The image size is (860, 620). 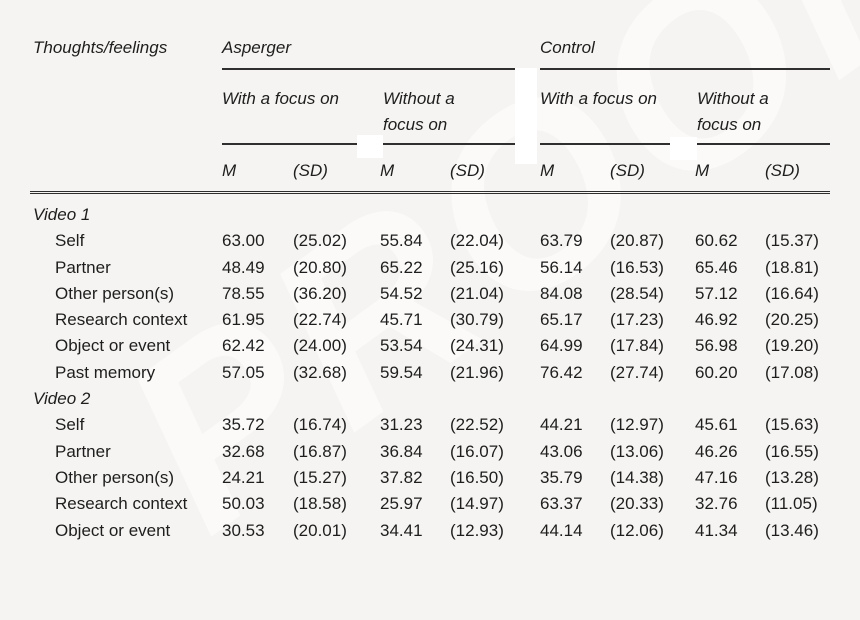 I want to click on sd-value: (13.46), so click(x=792, y=530).